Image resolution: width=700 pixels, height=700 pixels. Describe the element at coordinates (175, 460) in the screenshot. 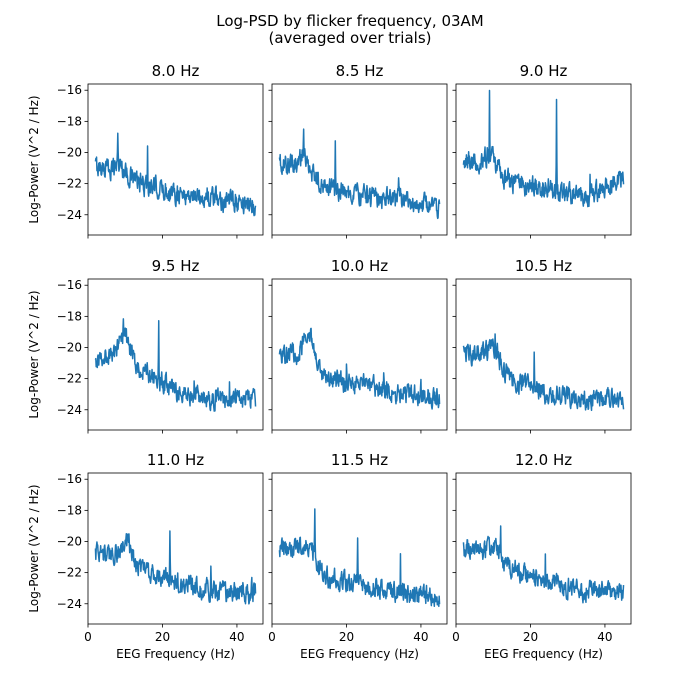

I see `panel-title: 11.0 Hz` at that location.